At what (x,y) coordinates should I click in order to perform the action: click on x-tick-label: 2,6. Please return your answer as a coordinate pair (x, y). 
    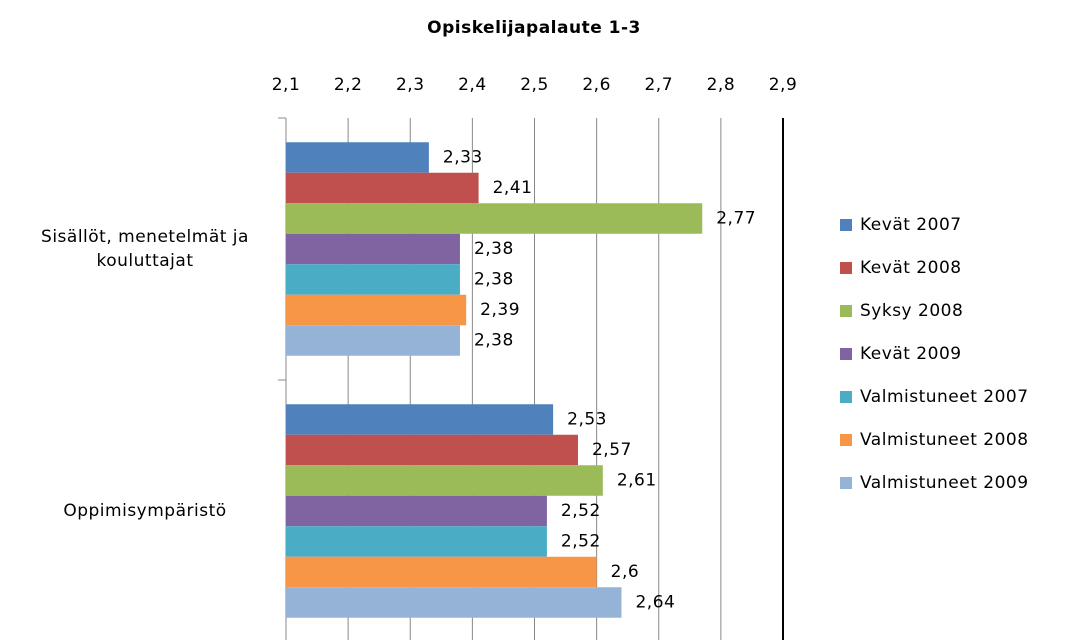
    Looking at the image, I should click on (596, 85).